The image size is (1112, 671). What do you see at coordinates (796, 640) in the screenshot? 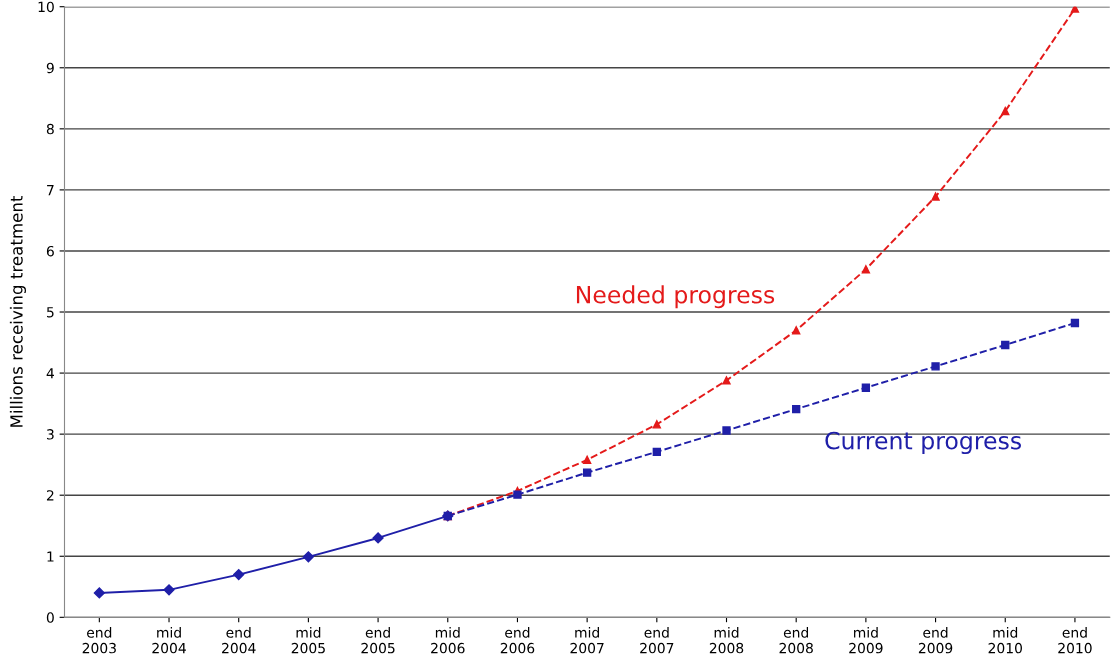
I see `x-tick-label: end 2008` at bounding box center [796, 640].